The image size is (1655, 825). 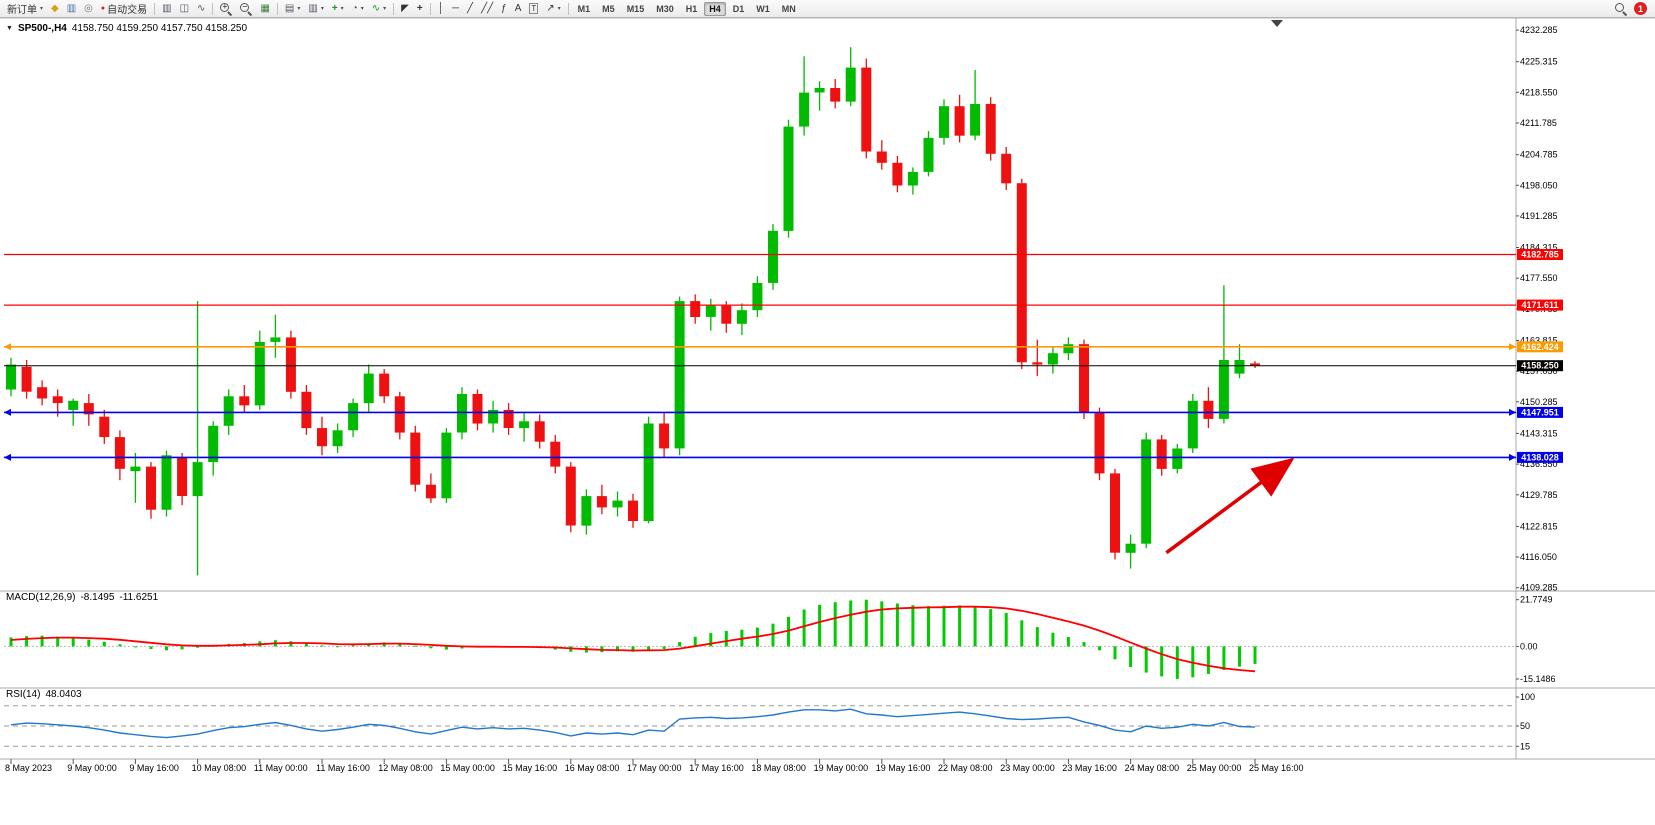 I want to click on auto-trading-button: ● 自动交易, so click(x=124, y=10).